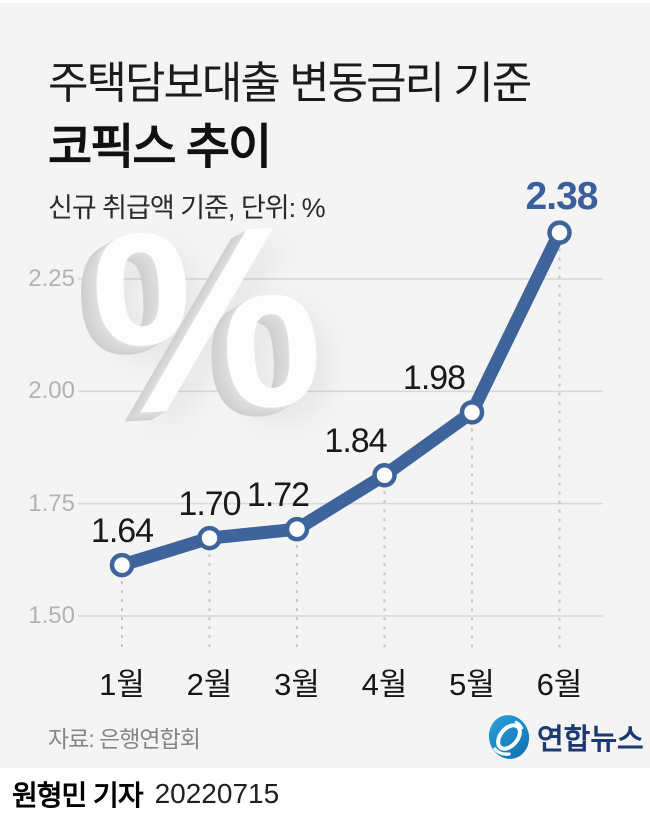  Describe the element at coordinates (355, 441) in the screenshot. I see `value-label: 1.84` at that location.